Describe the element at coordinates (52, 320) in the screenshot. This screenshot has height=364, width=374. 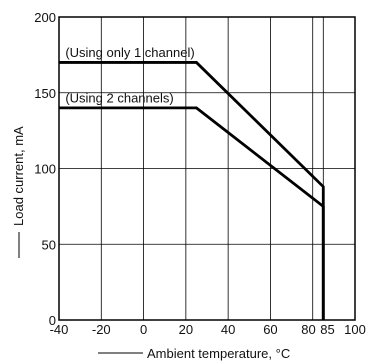
I see `y-tick-label-0: 0` at that location.